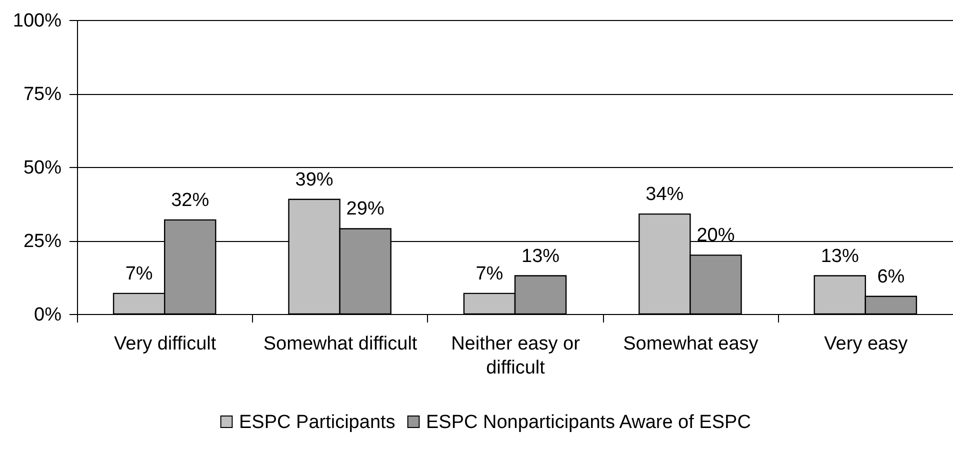  I want to click on x-tick-label: Very difficult, so click(165, 344).